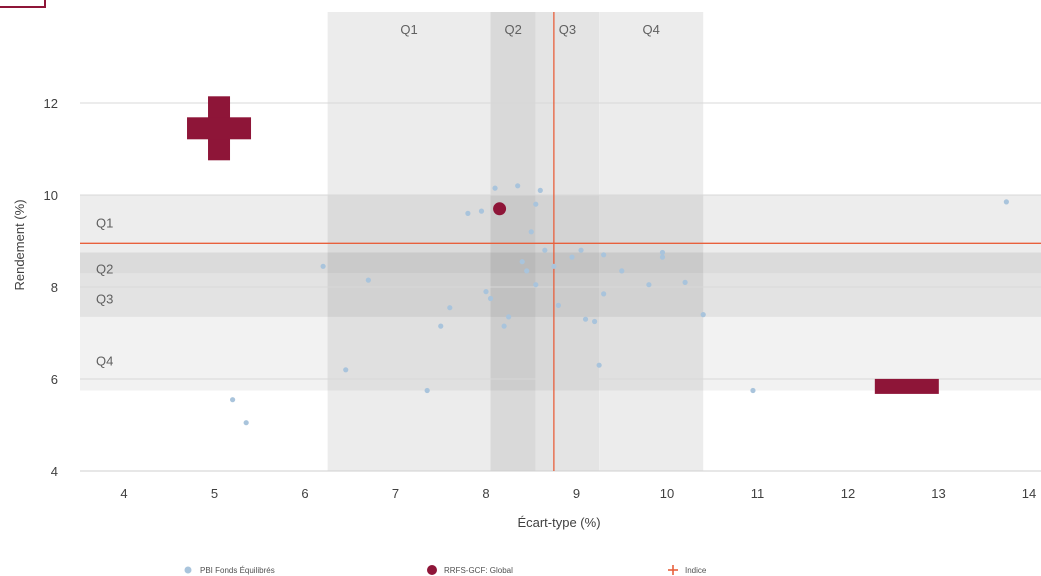 The height and width of the screenshot is (576, 1041). Describe the element at coordinates (560, 263) in the screenshot. I see `y-band-q2` at that location.